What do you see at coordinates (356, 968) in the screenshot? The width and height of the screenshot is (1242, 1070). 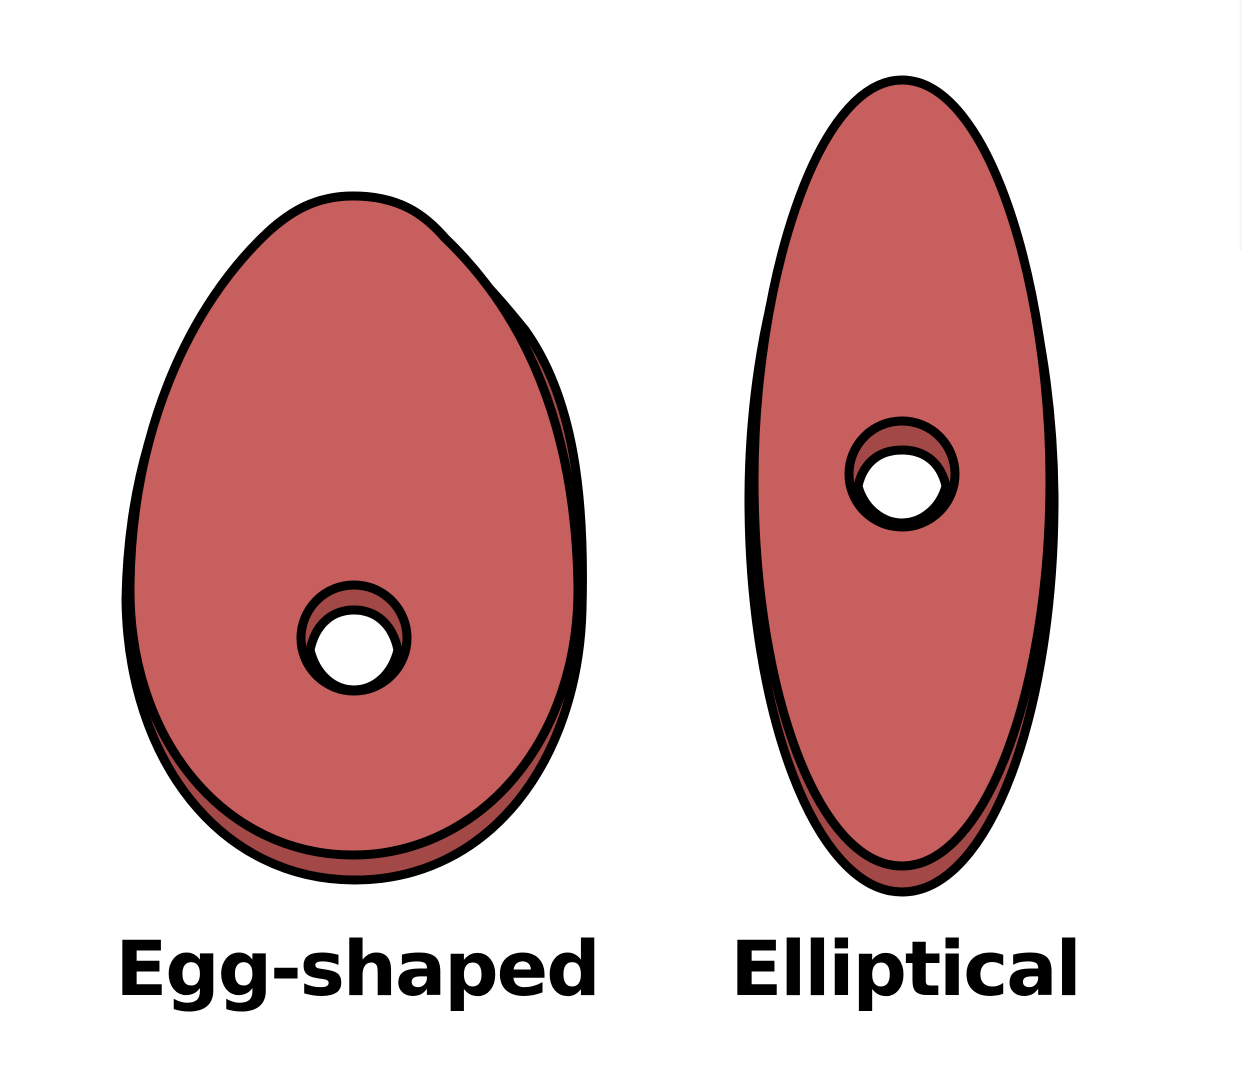 I see `egg-shaped-label: Egg-shaped` at bounding box center [356, 968].